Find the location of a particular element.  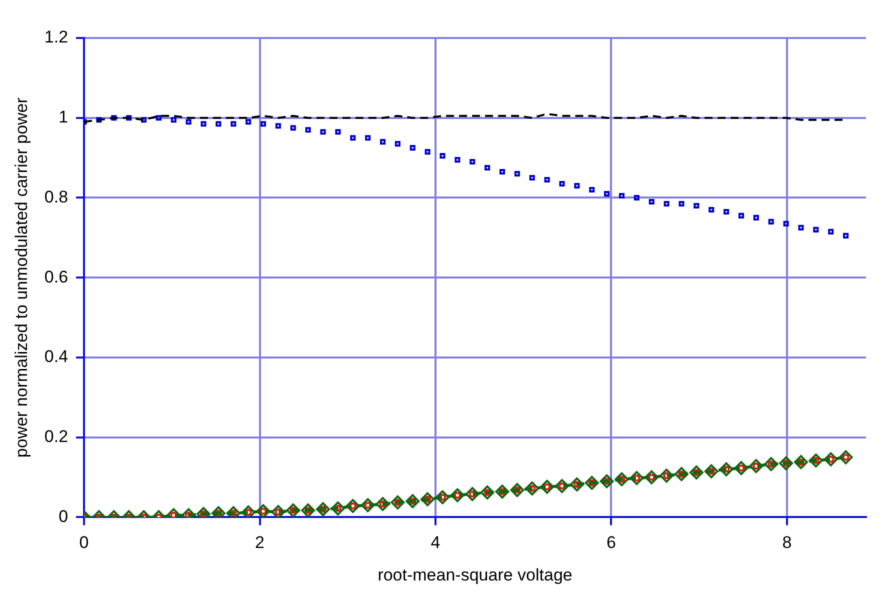

y-tick-label: 0.8 is located at coordinates (56, 196).